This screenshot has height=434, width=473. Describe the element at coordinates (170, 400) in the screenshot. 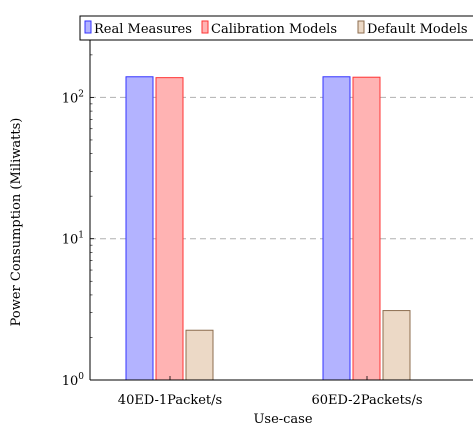

I see `x-tick-label: 40ED-1Packet/s` at that location.